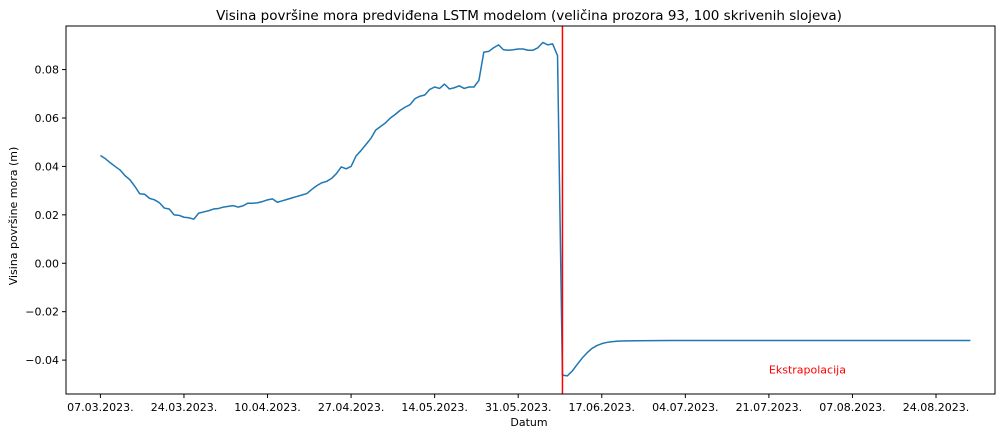 The height and width of the screenshot is (435, 1002). Describe the element at coordinates (42, 312) in the screenshot. I see `y-tick-label: −0.02` at that location.